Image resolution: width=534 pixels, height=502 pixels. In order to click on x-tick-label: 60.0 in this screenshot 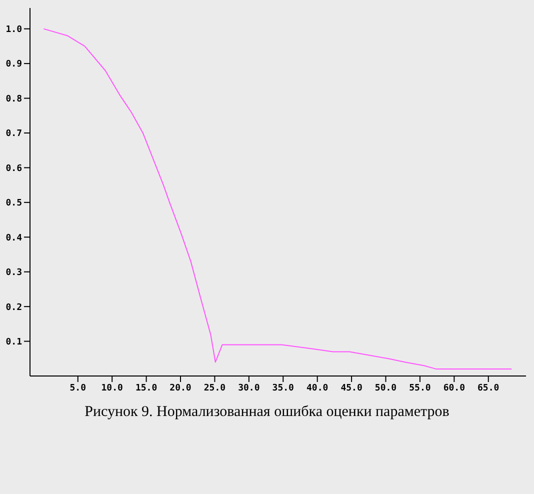, I will do `click(454, 388)`.